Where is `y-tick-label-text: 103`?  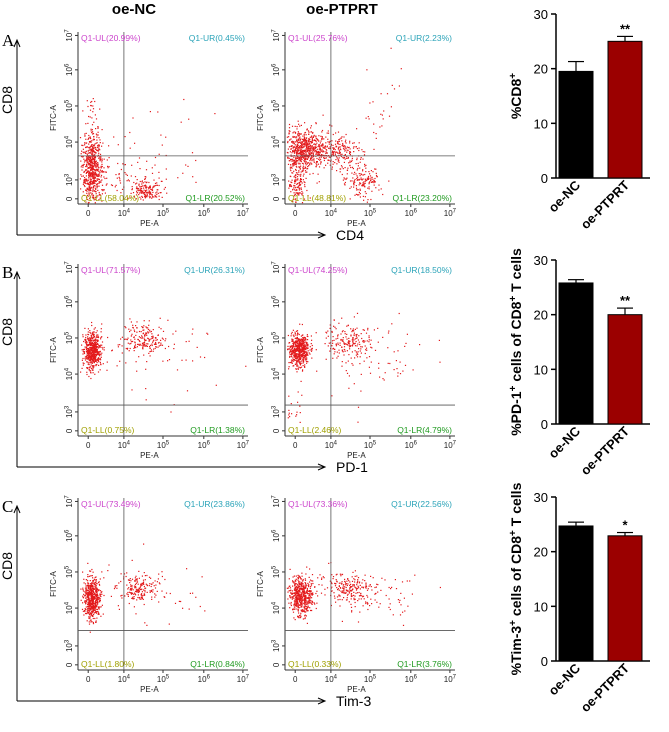 y-tick-label-text: 103 is located at coordinates (276, 179).